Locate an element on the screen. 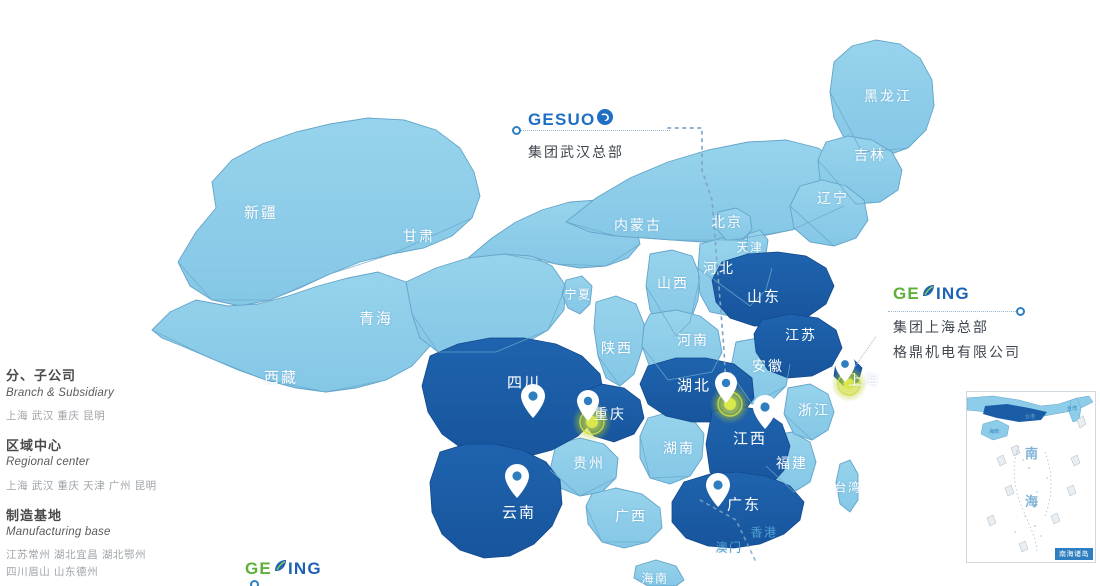  inset-hk-label: 台港 is located at coordinates (1030, 416).